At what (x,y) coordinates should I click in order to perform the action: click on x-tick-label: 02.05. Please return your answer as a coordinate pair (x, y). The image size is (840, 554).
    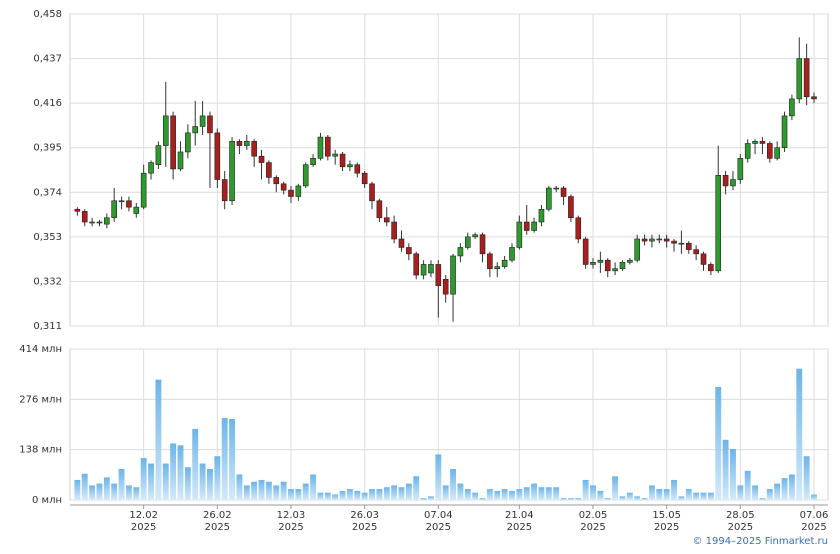
    Looking at the image, I should click on (593, 515).